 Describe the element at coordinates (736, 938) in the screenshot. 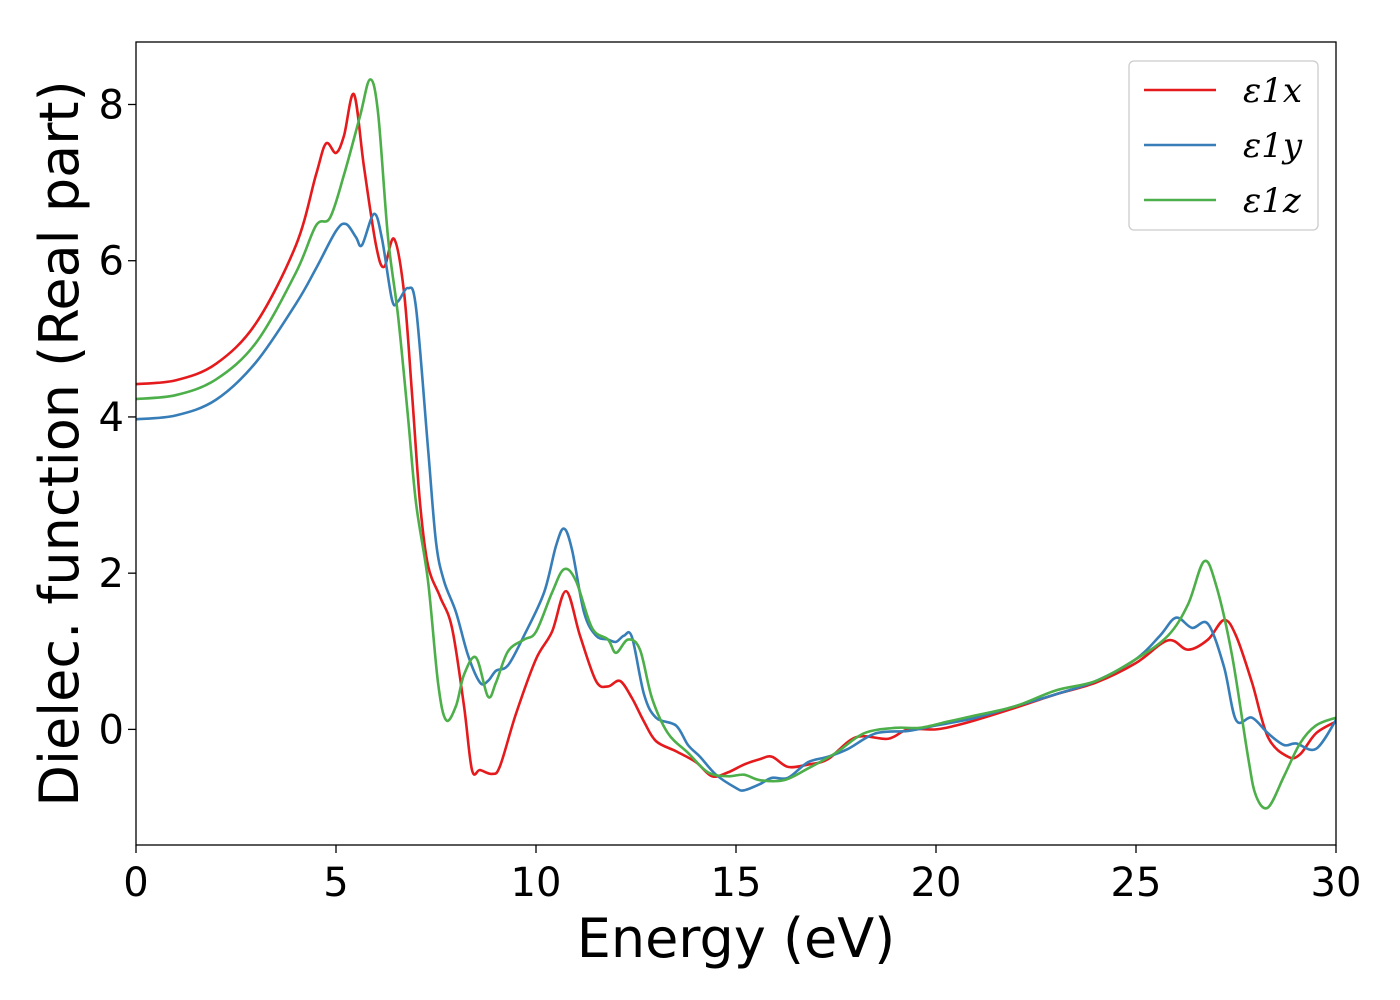

I see `x-axis-label: Energy (eV)` at that location.